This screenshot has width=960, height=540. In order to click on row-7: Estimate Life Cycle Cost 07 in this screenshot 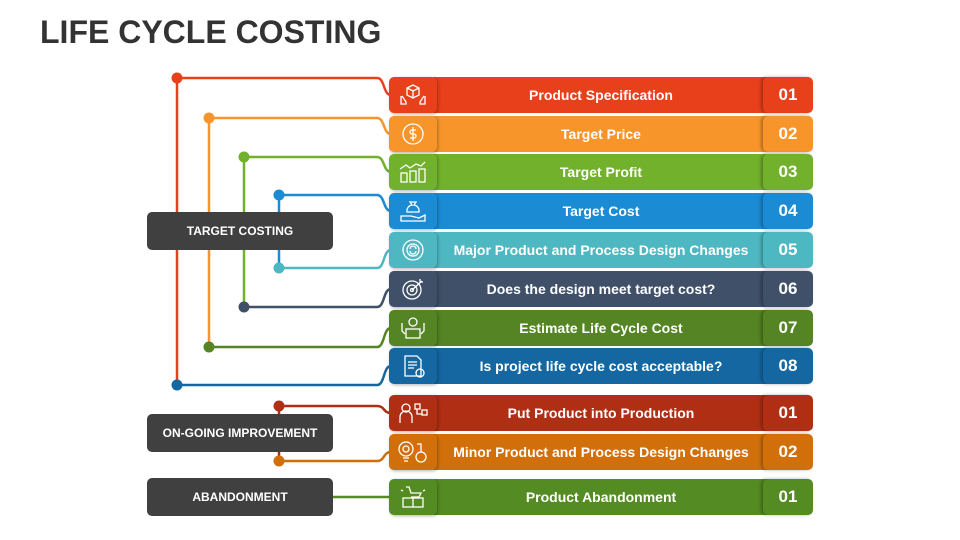, I will do `click(601, 328)`.